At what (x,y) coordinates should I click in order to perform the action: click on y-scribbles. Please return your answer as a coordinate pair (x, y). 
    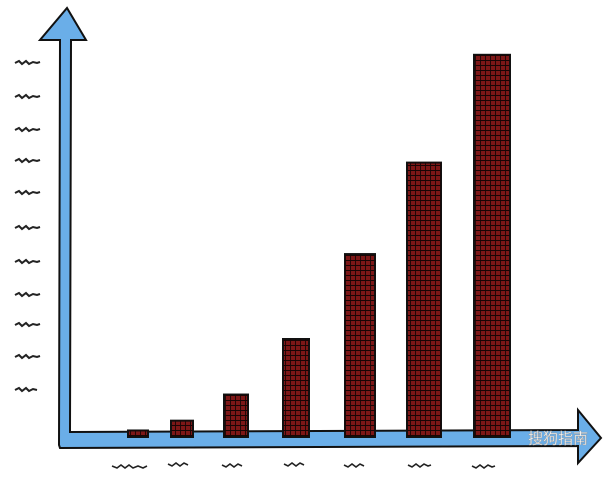
    Looking at the image, I should click on (27, 226).